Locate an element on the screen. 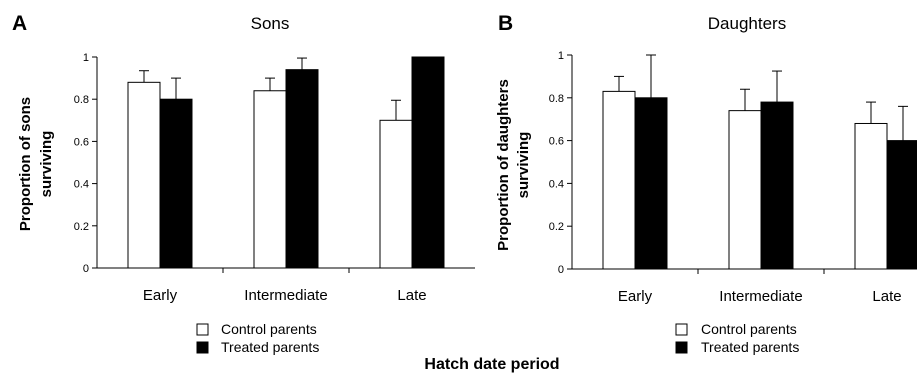 Image resolution: width=917 pixels, height=375 pixels. panel-b-legend-swatch-control is located at coordinates (681, 329).